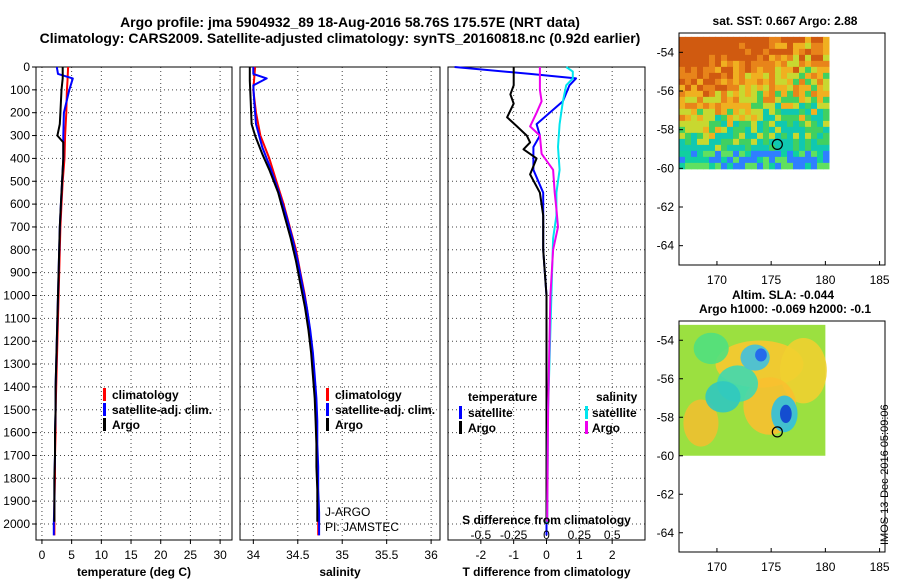 Image resolution: width=900 pixels, height=580 pixels. What do you see at coordinates (343, 555) in the screenshot?
I see `x-tick-label: 35` at bounding box center [343, 555].